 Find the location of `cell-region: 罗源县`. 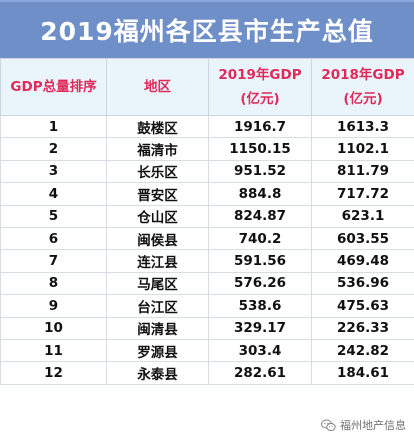

cell-region: 罗源县 is located at coordinates (157, 350).